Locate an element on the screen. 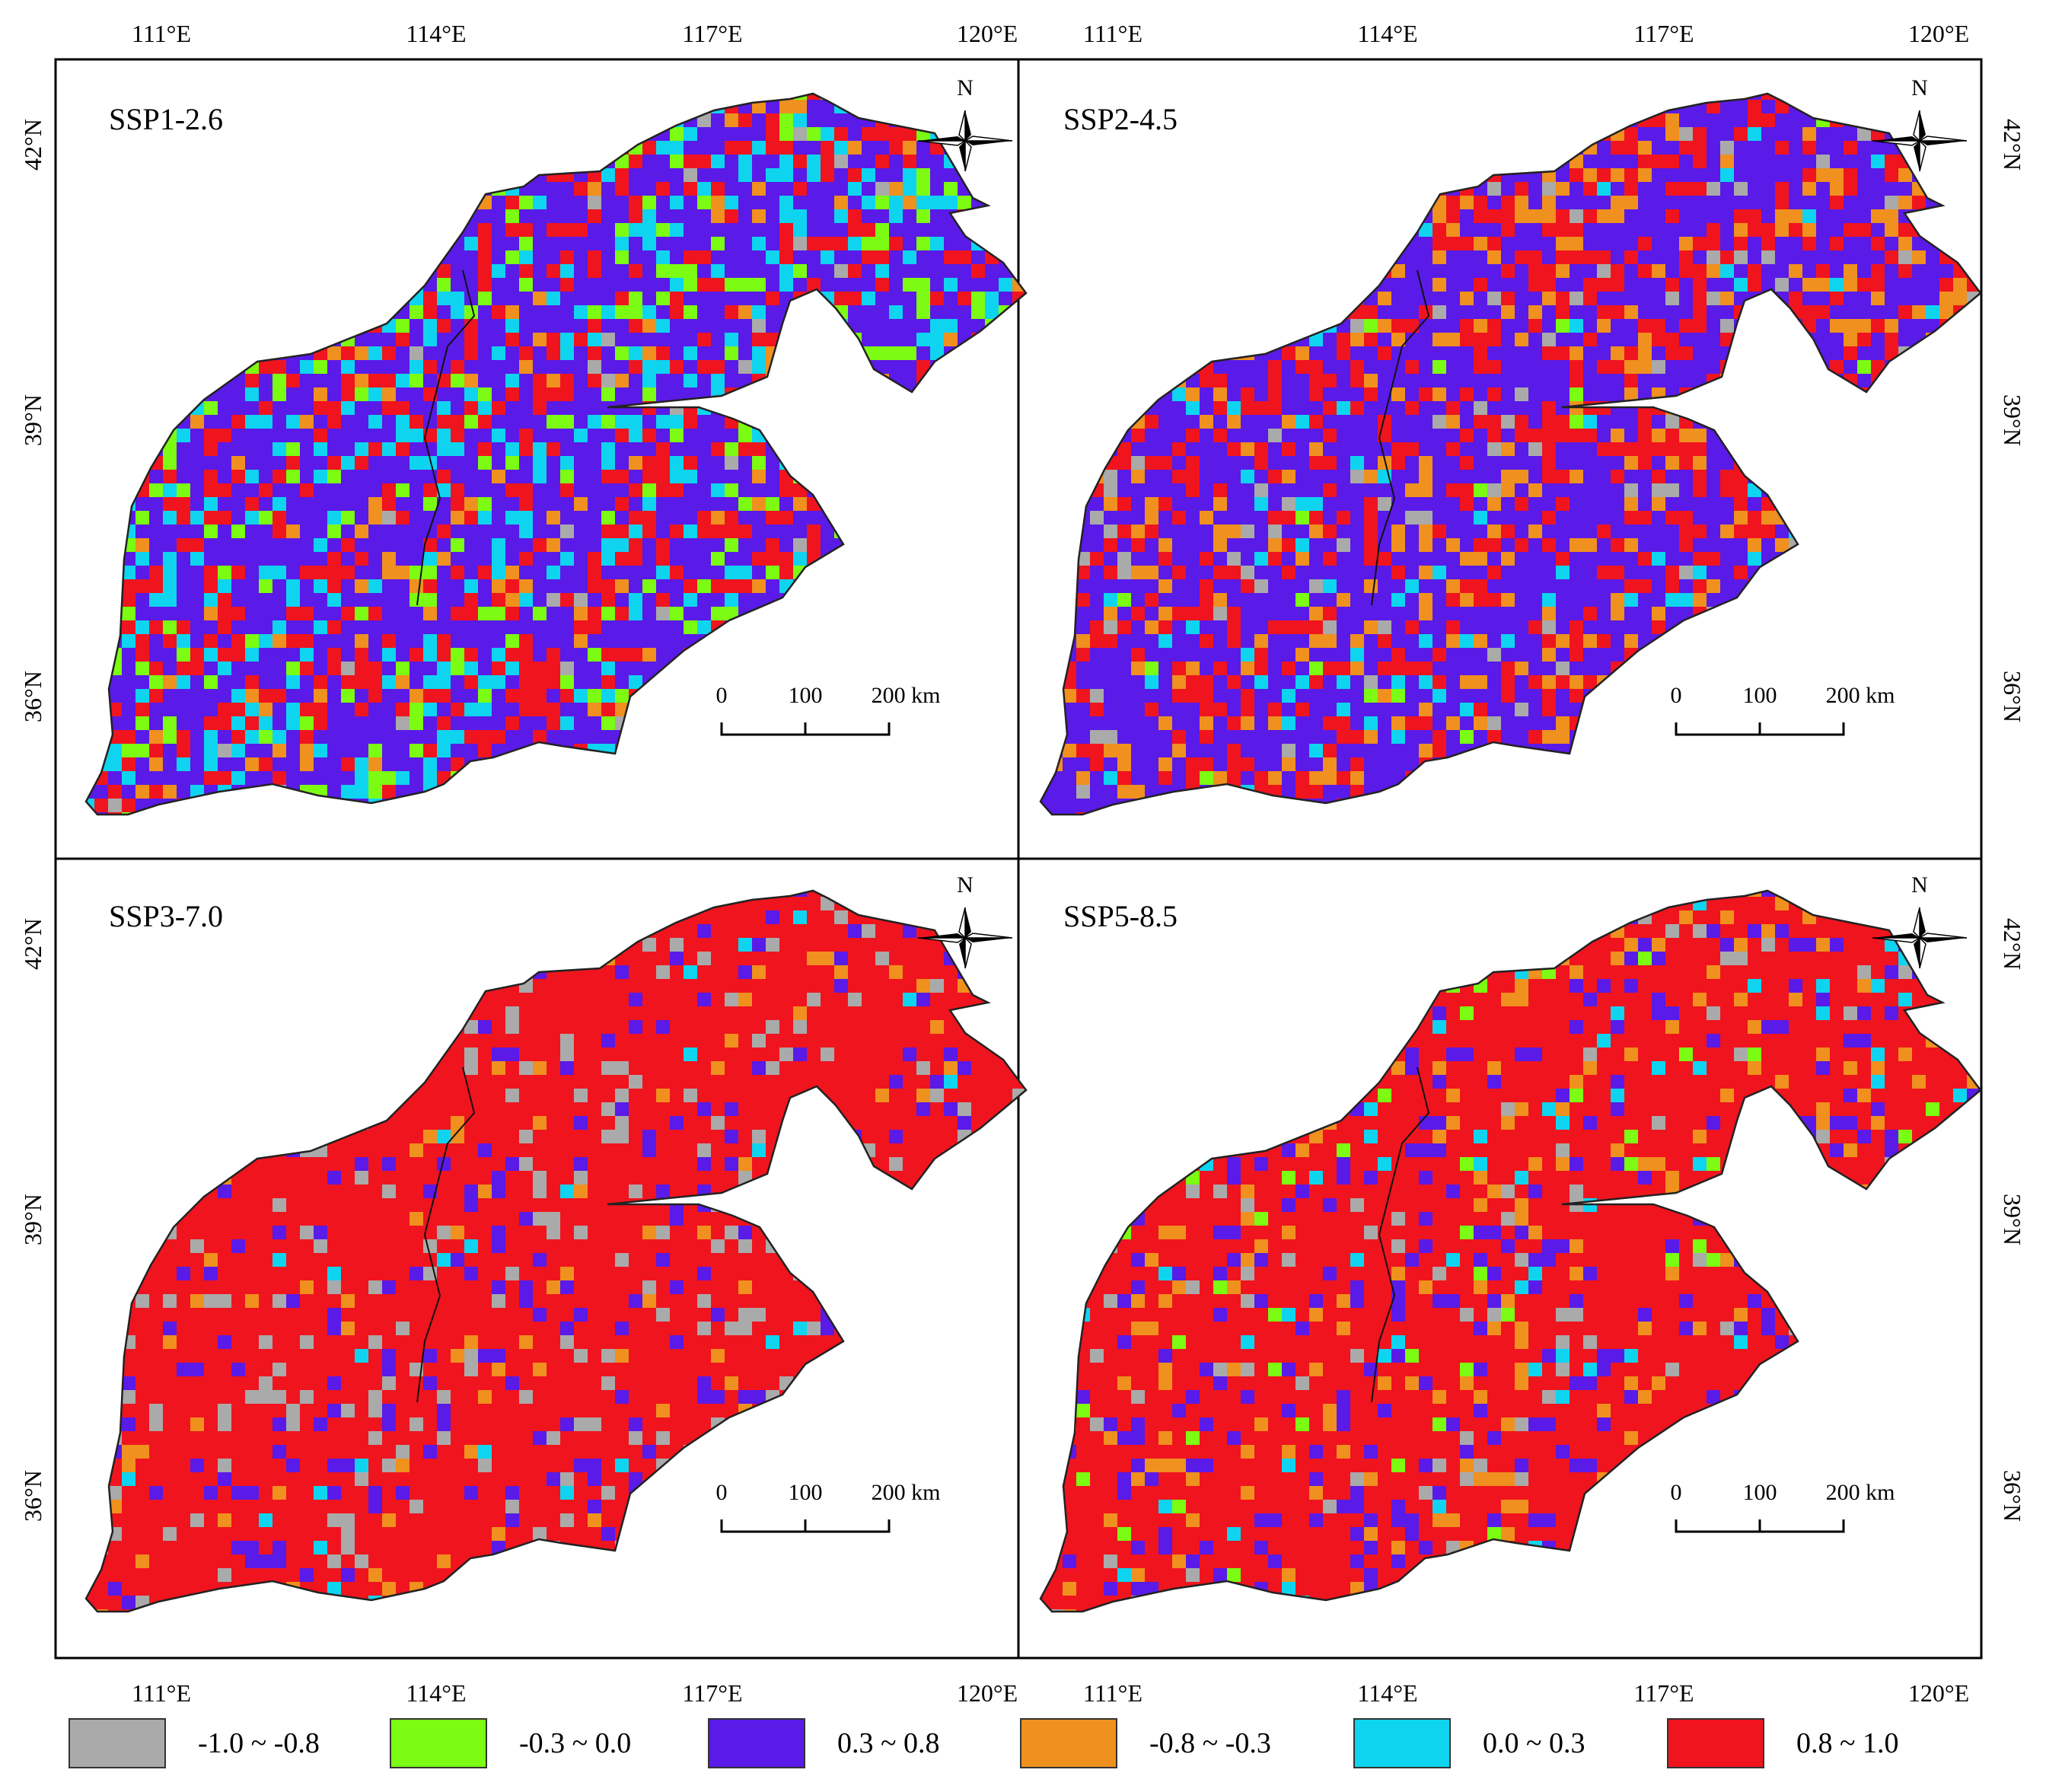 The width and height of the screenshot is (2046, 1792). legend-item: -1.0 ~ -0.8 is located at coordinates (194, 1743).